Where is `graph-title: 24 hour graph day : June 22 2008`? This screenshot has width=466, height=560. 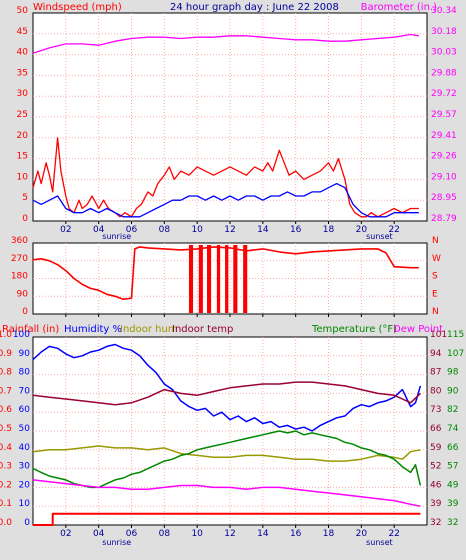
graph-title: 24 hour graph day : June 22 2008 is located at coordinates (254, 7).